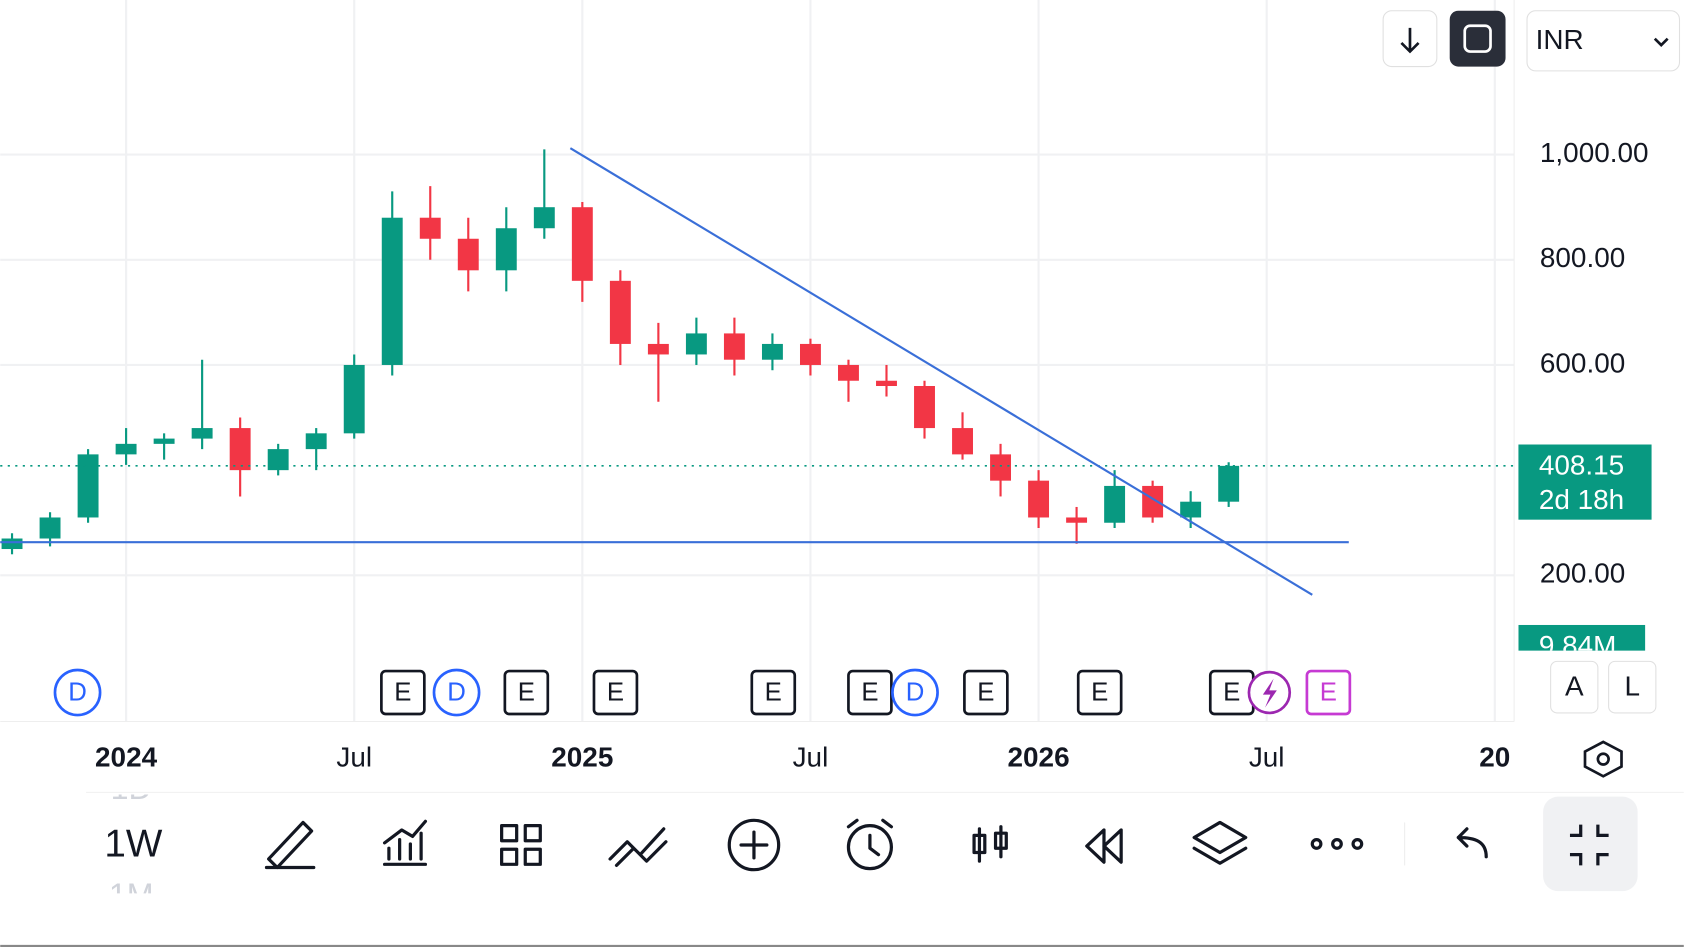 The width and height of the screenshot is (1684, 952). Describe the element at coordinates (1578, 645) in the screenshot. I see `volume-label: 9.84M` at that location.